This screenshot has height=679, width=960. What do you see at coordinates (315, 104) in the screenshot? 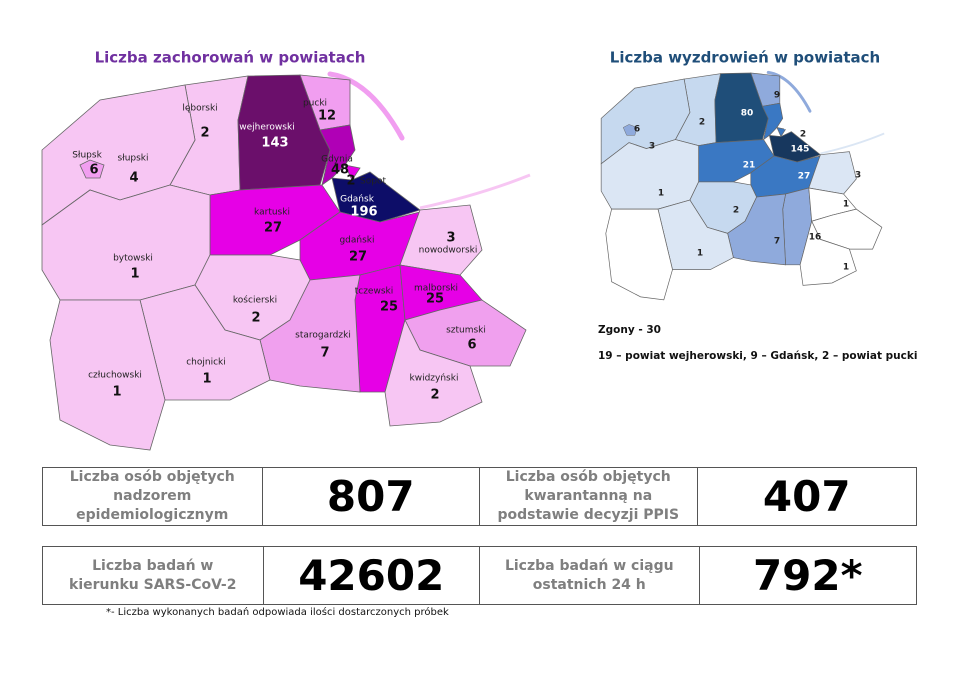
I see `region-name: pucki` at bounding box center [315, 104].